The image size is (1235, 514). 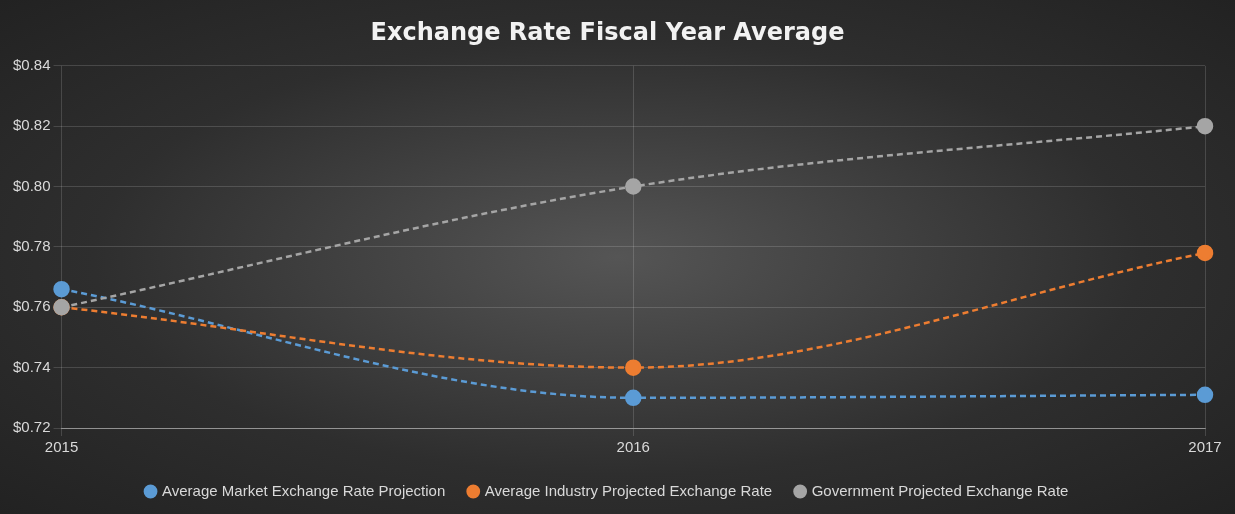 I want to click on y-tick-label: $0.76, so click(x=31, y=306).